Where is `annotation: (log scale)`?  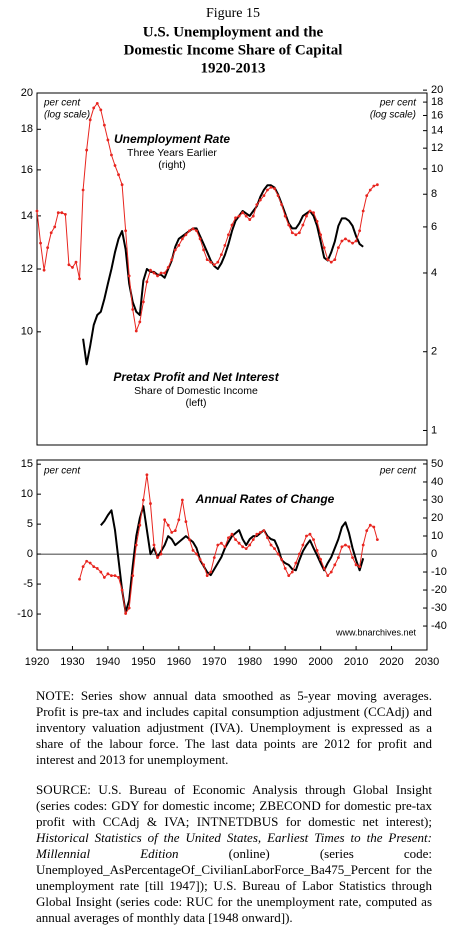
annotation: (log scale) is located at coordinates (393, 115).